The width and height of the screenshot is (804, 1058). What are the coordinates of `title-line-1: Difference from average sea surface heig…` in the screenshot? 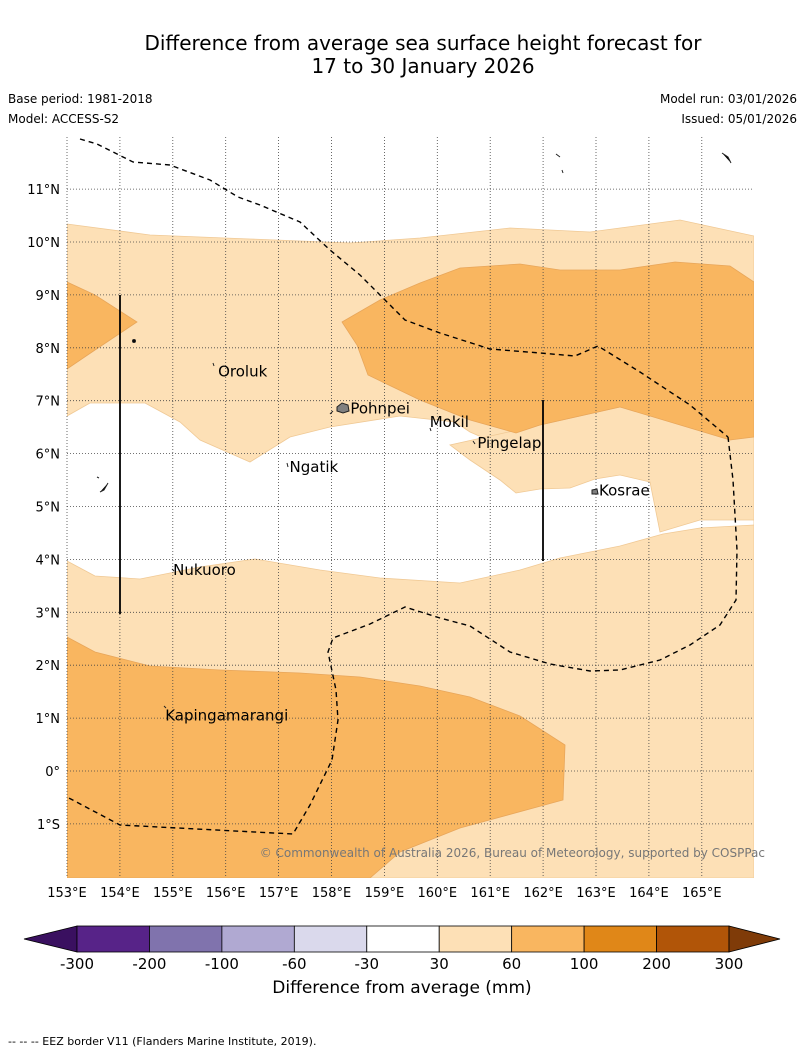 It's located at (423, 43).